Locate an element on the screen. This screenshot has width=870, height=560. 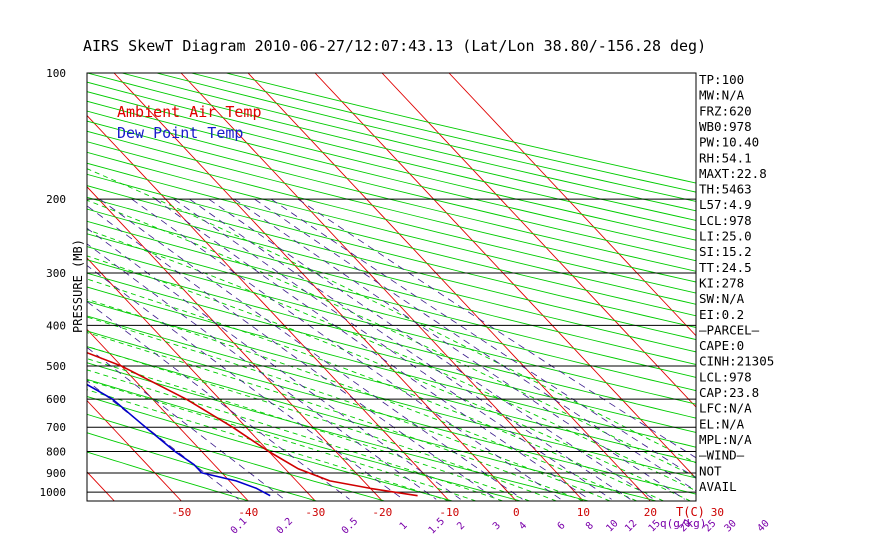
mixing-ratio-tick: 1.5 is located at coordinates (437, 526).